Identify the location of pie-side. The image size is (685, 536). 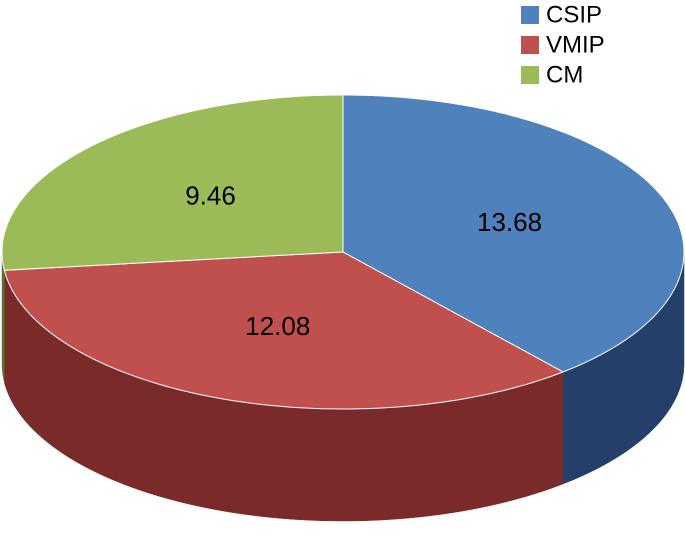
(3, 317).